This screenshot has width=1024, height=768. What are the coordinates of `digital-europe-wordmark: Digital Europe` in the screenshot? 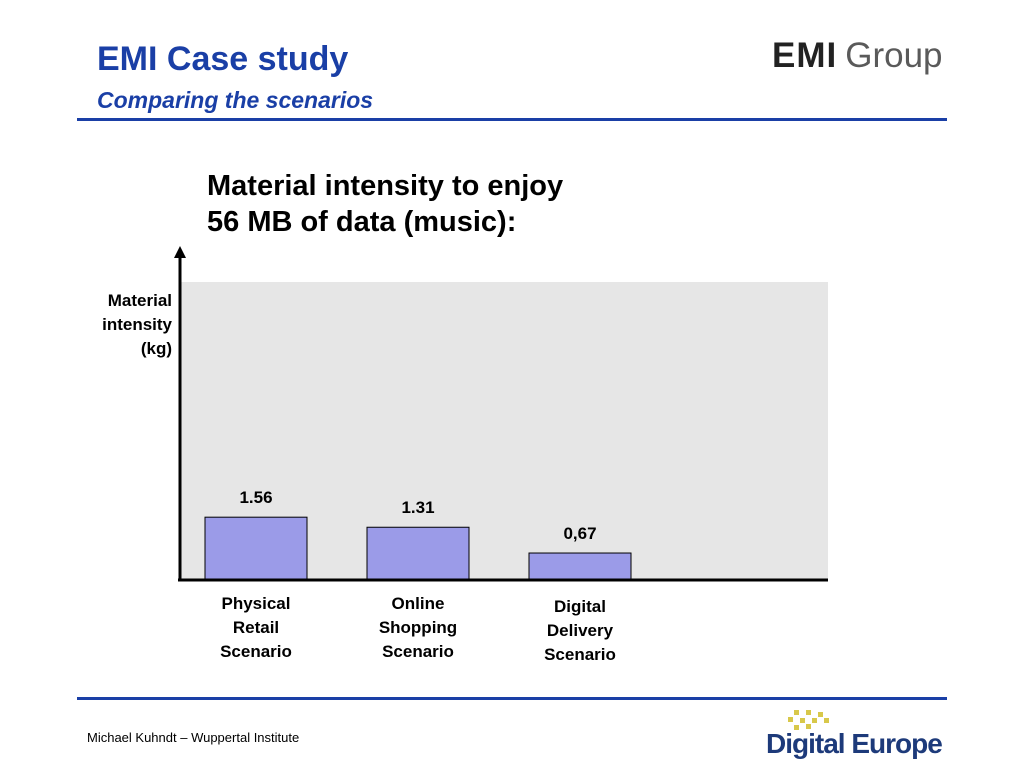 It's located at (854, 743).